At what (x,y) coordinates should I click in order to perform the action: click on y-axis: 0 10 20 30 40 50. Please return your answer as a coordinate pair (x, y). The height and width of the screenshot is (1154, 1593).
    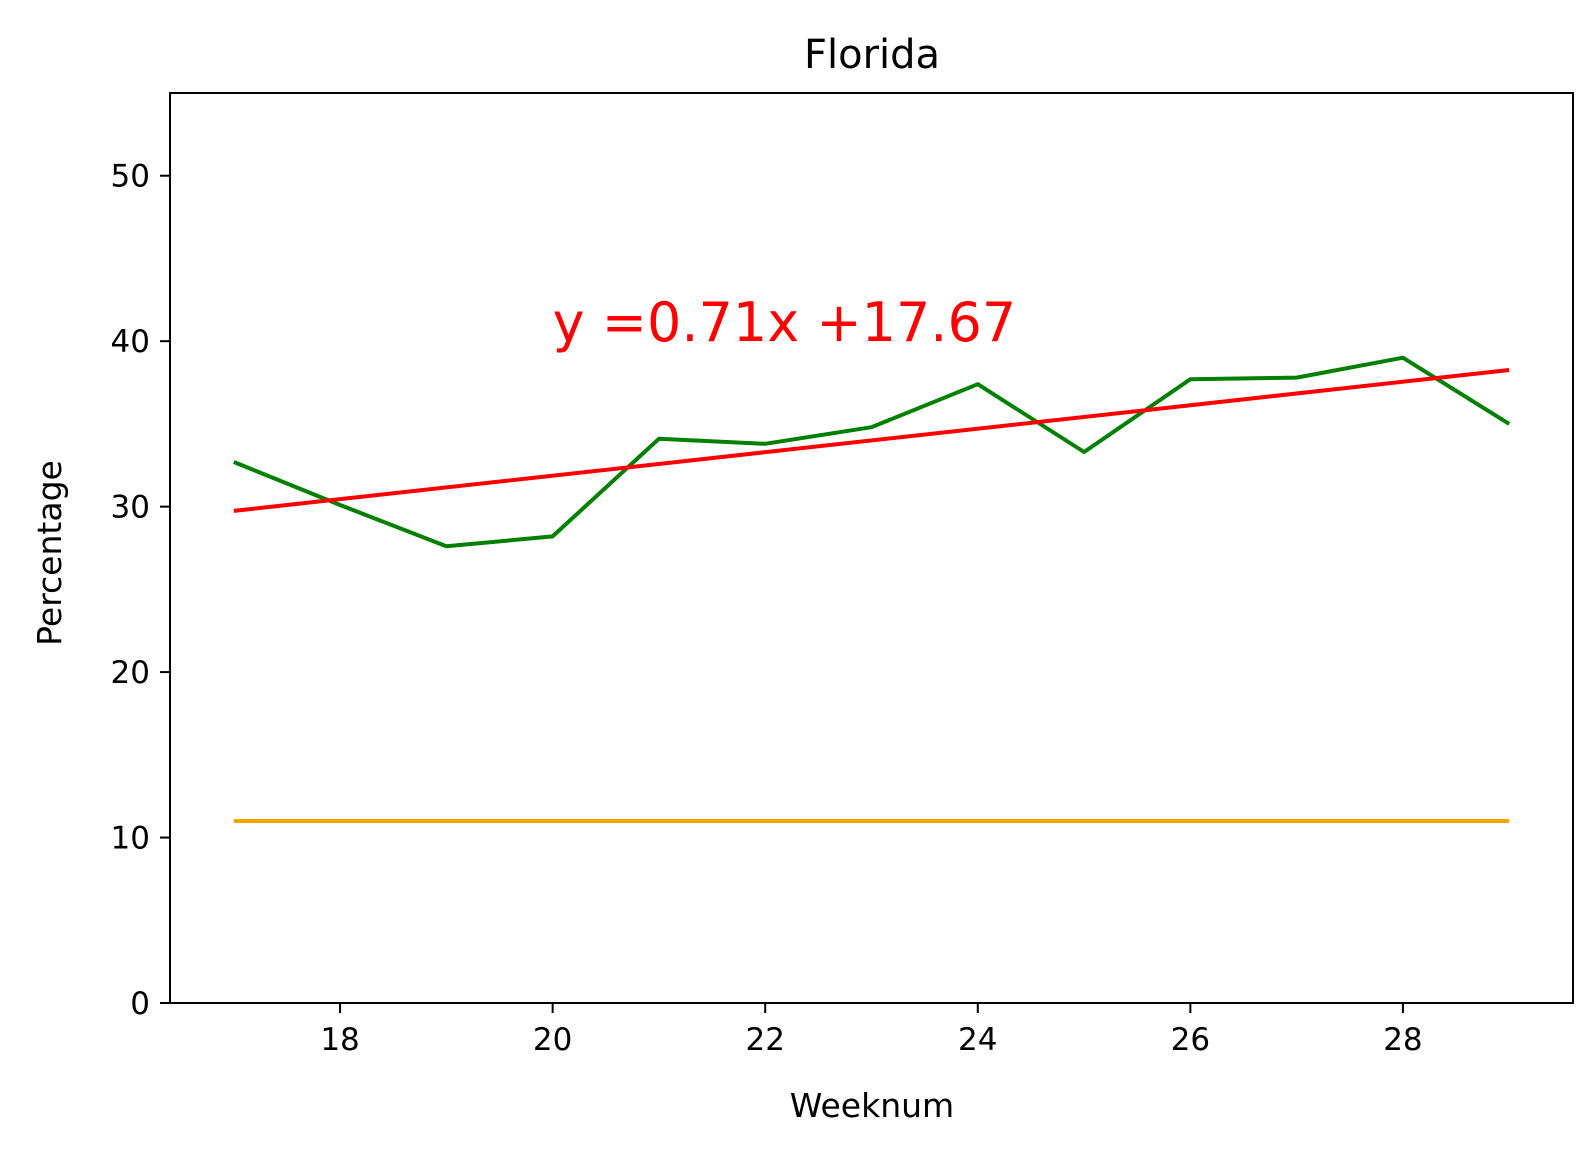
    Looking at the image, I should click on (140, 590).